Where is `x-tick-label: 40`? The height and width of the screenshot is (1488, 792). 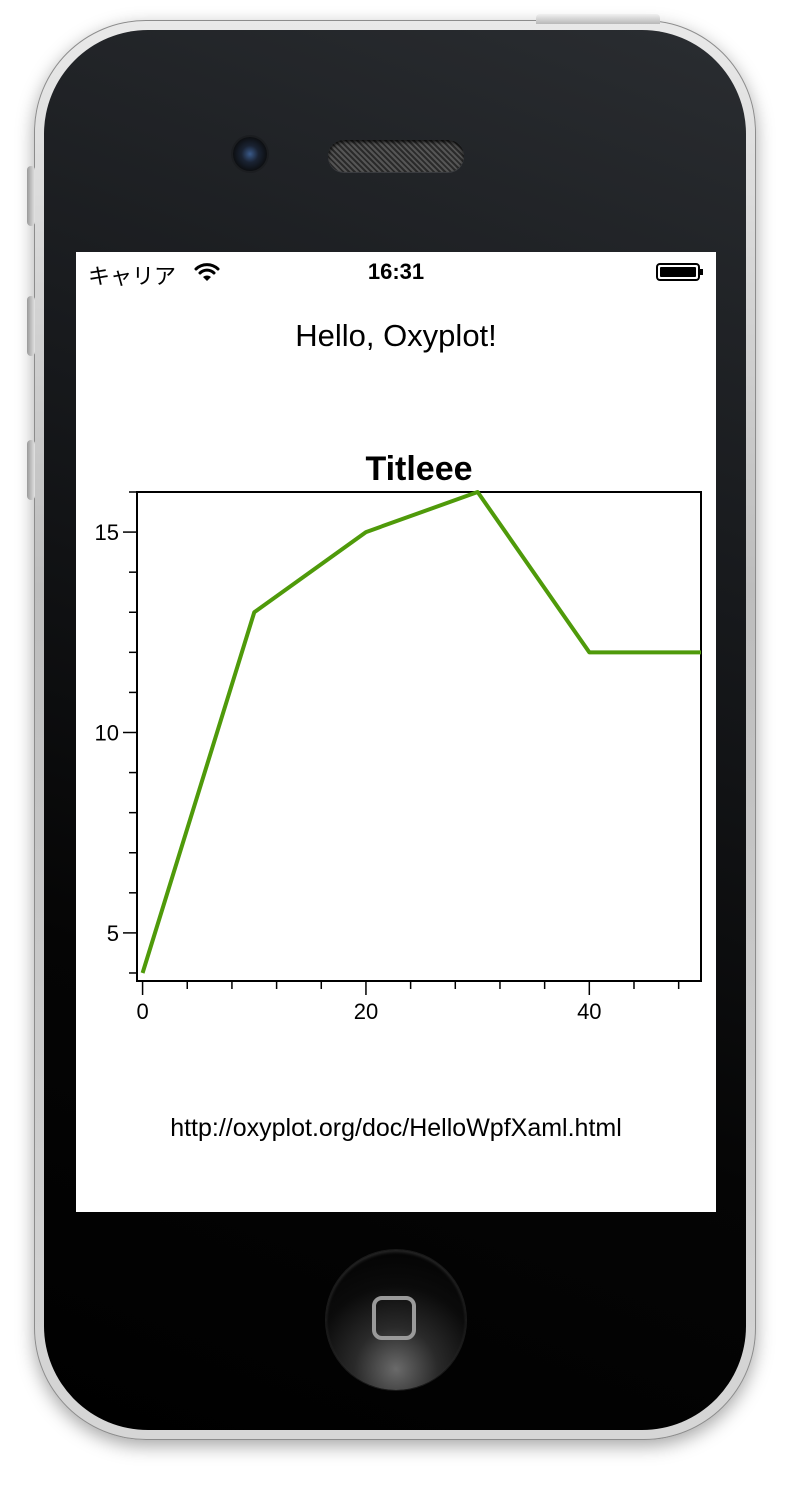
x-tick-label: 40 is located at coordinates (589, 1011).